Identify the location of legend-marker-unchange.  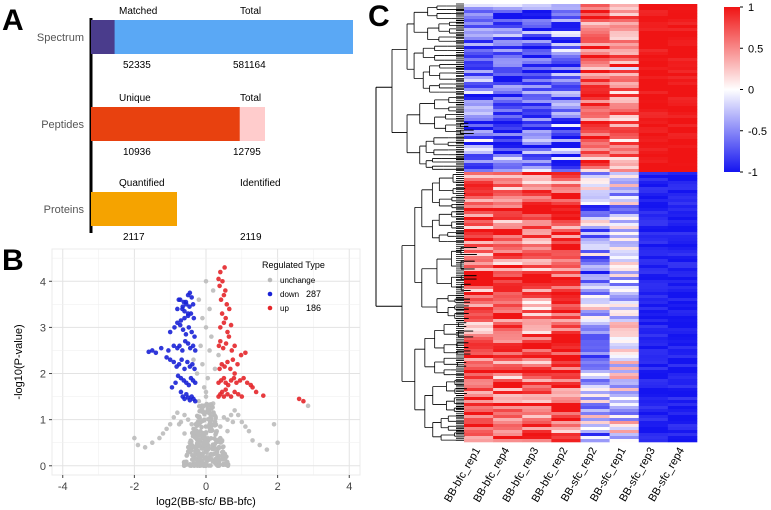
(270, 280).